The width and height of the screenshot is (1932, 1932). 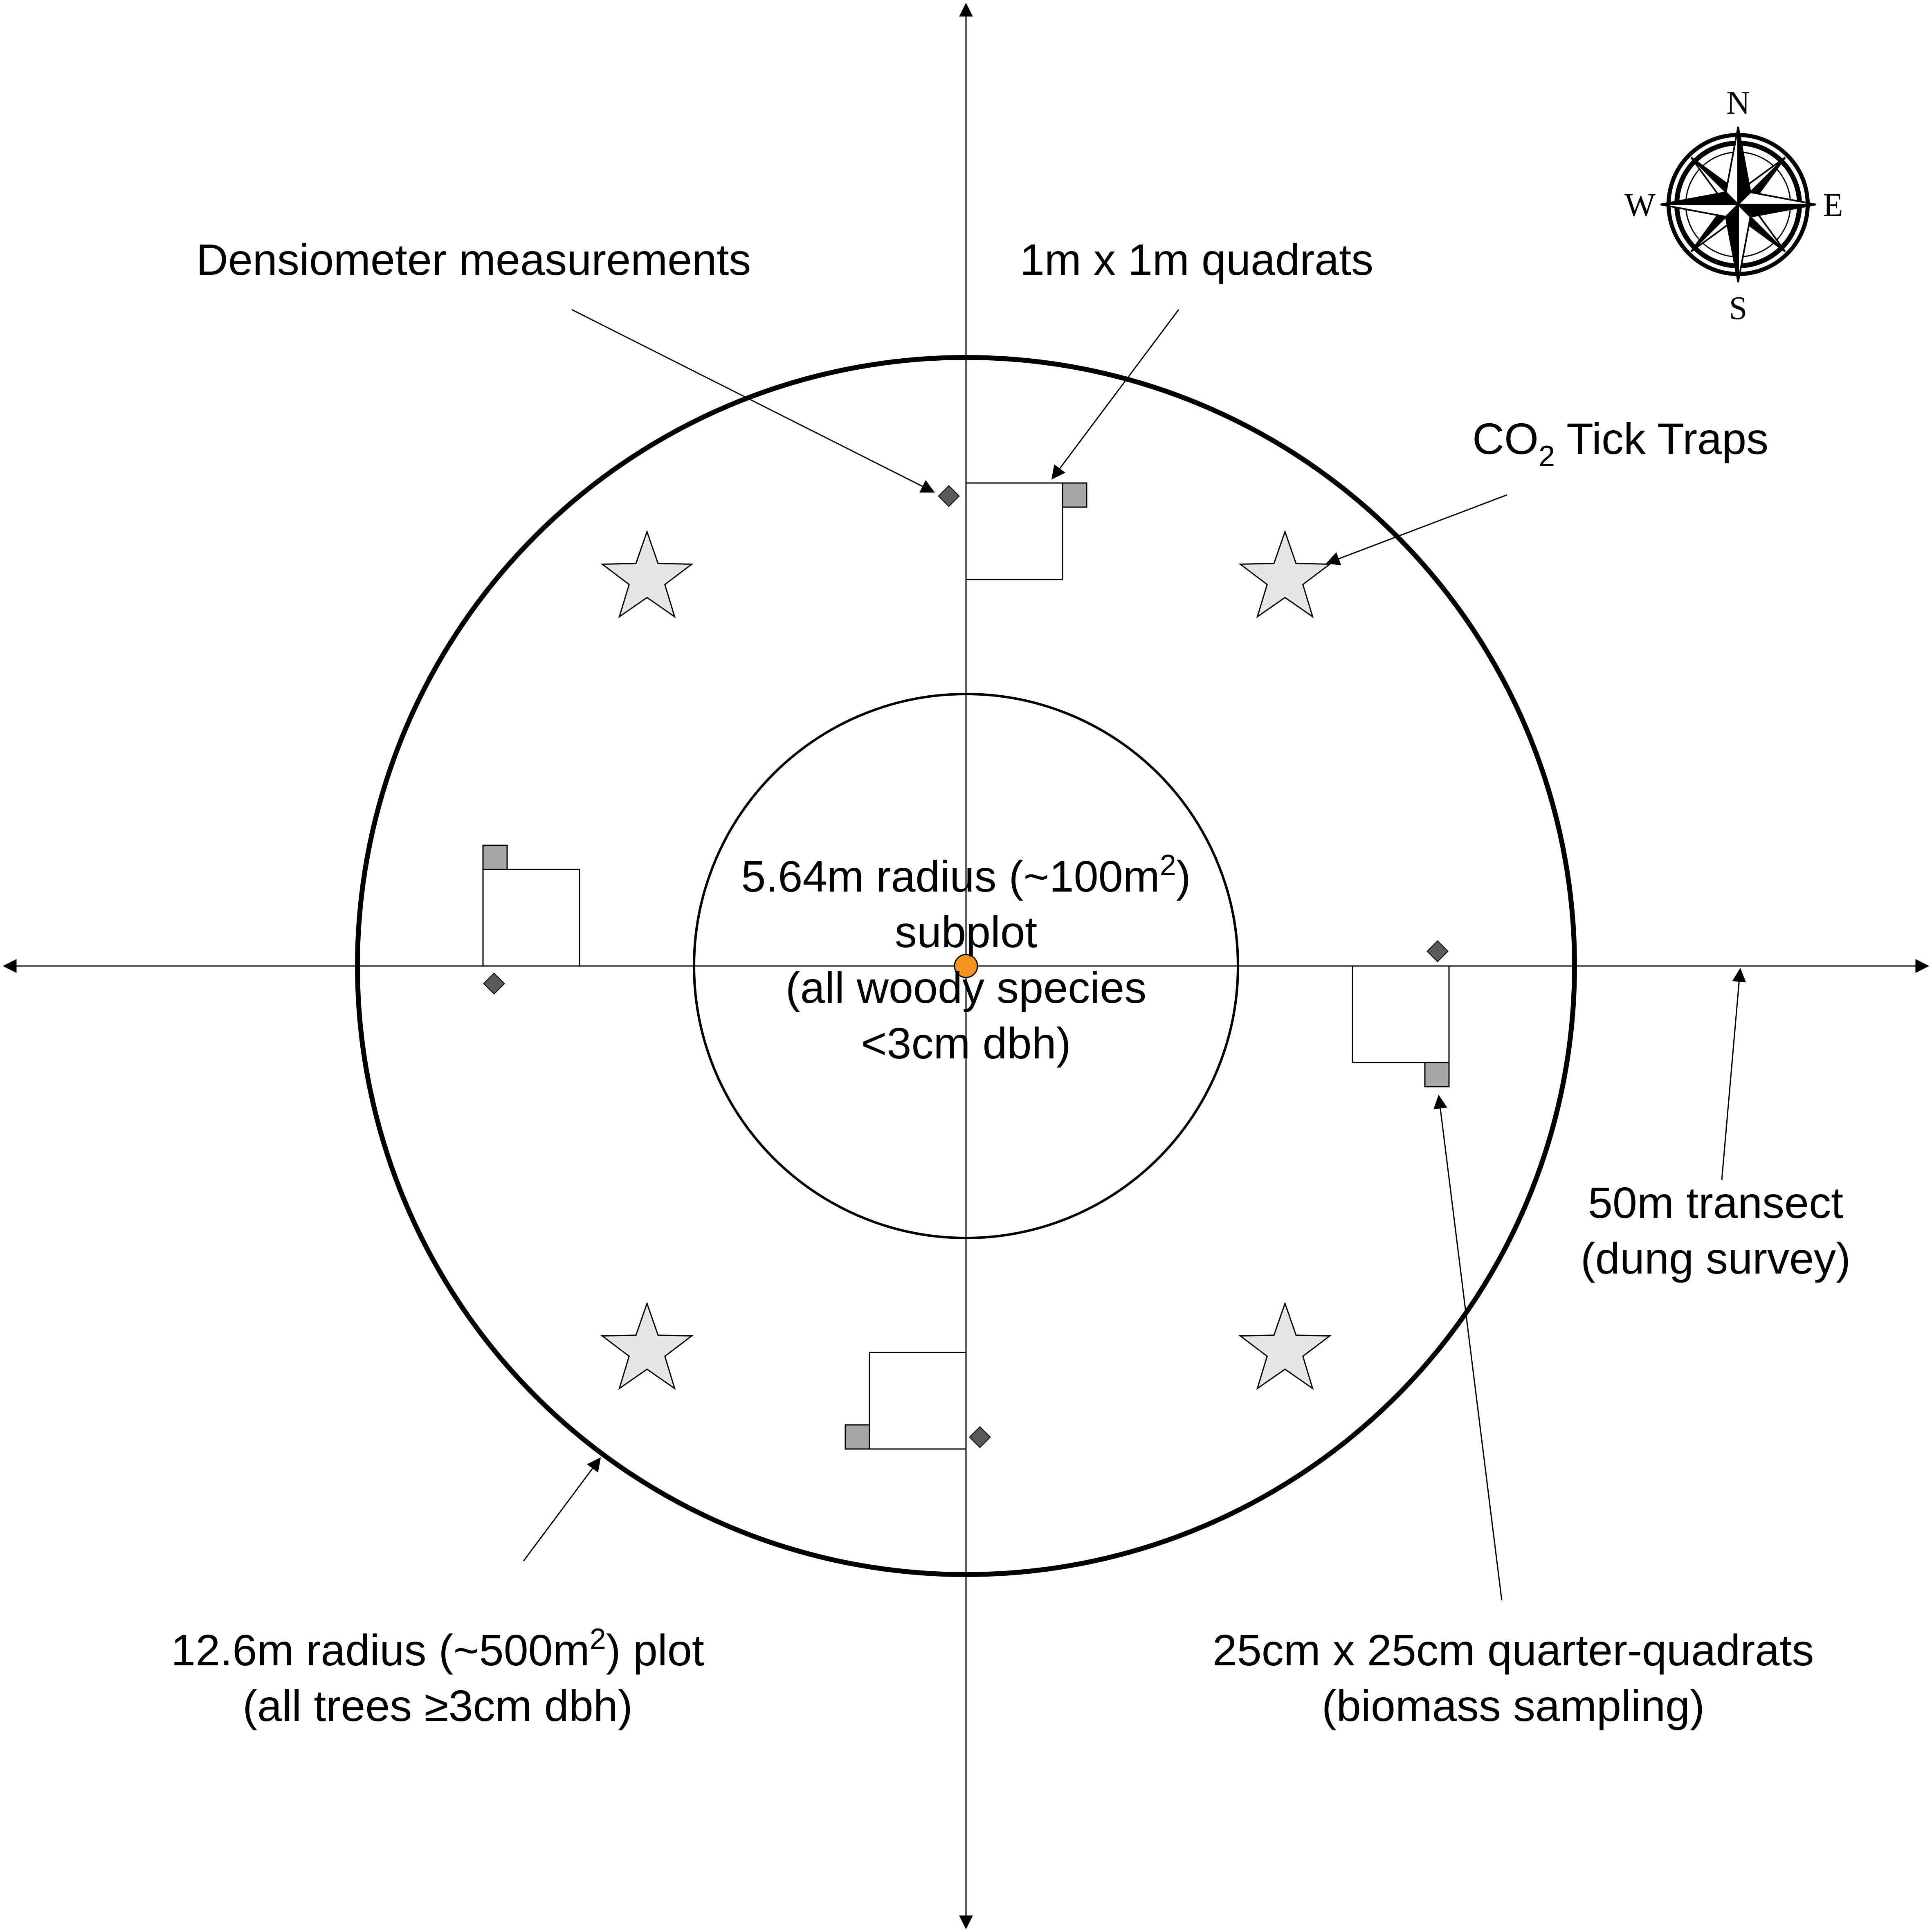 I want to click on subplot-label-superscript: 2, so click(x=1168, y=866).